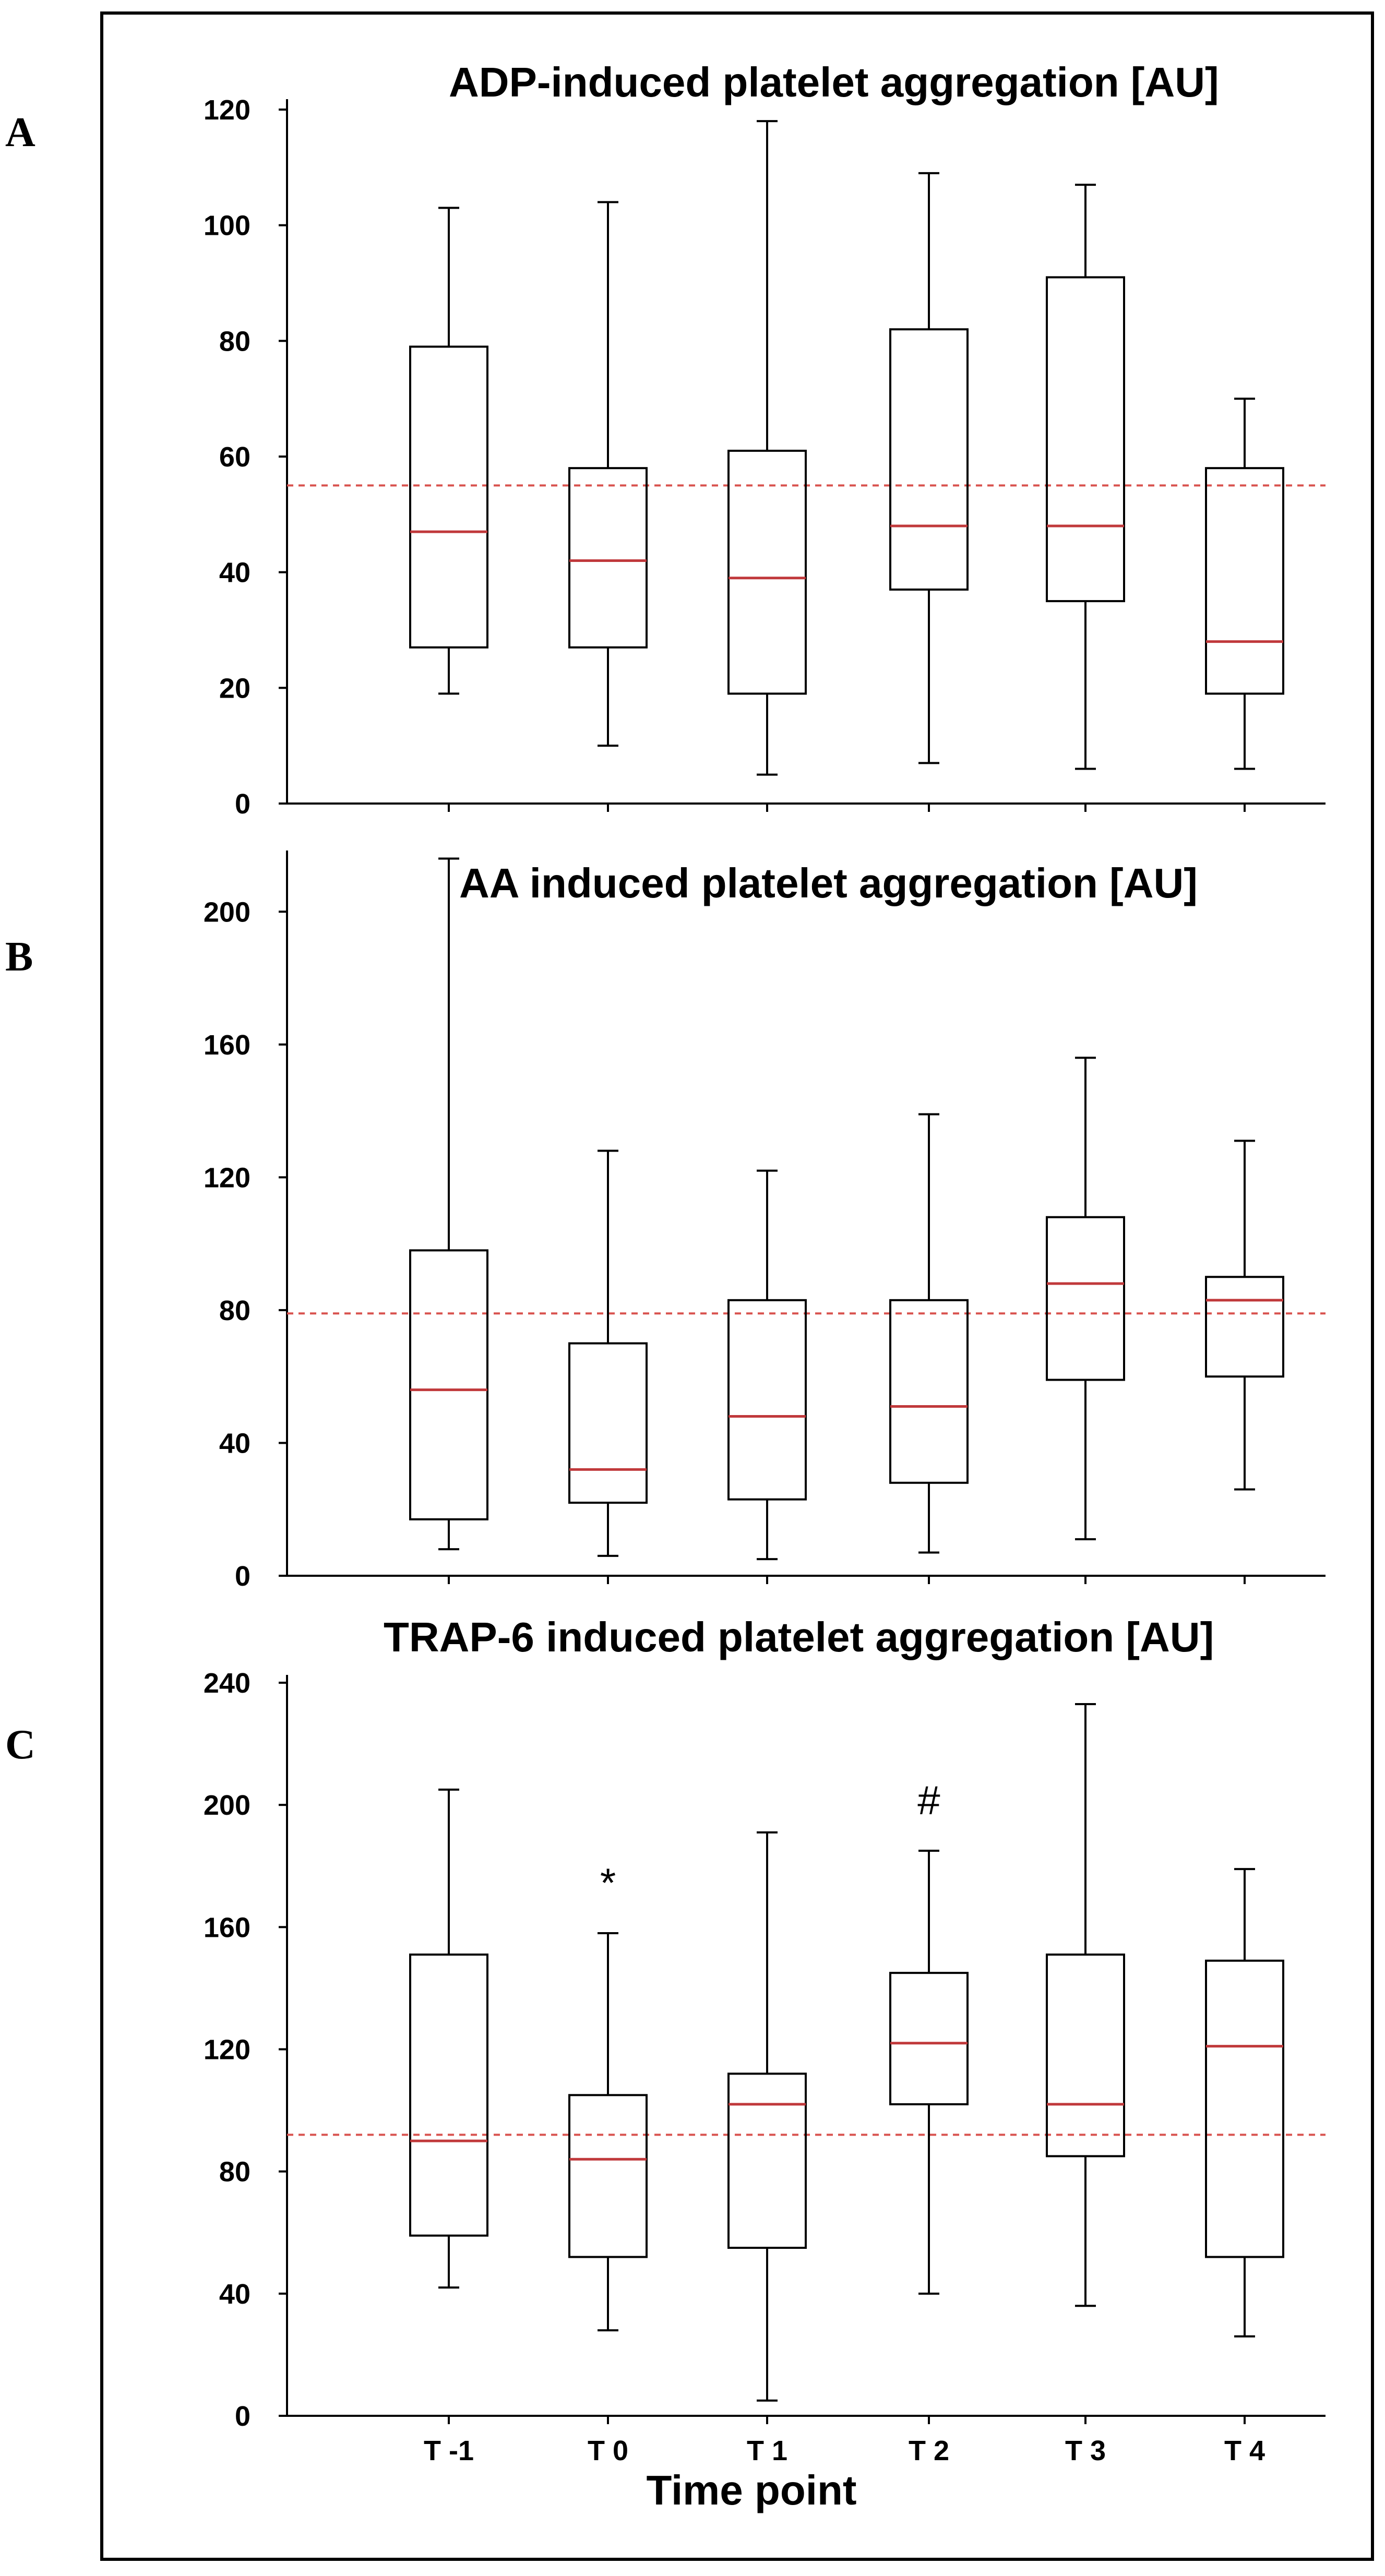 Image resolution: width=1385 pixels, height=2576 pixels. I want to click on x-tick-label: T 3, so click(1085, 2450).